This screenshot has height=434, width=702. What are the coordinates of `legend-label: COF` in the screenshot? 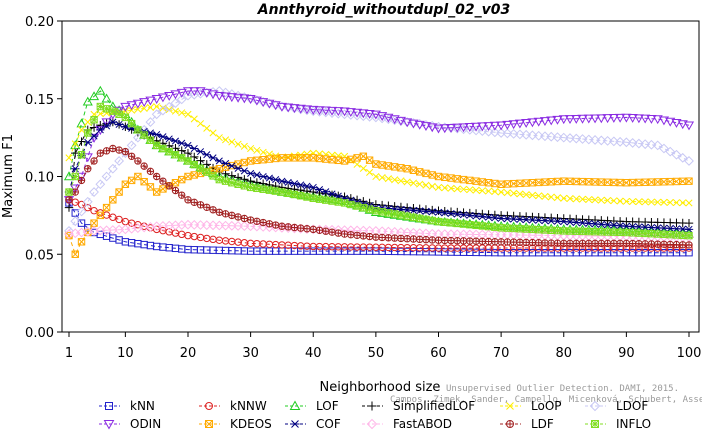 It's located at (328, 424).